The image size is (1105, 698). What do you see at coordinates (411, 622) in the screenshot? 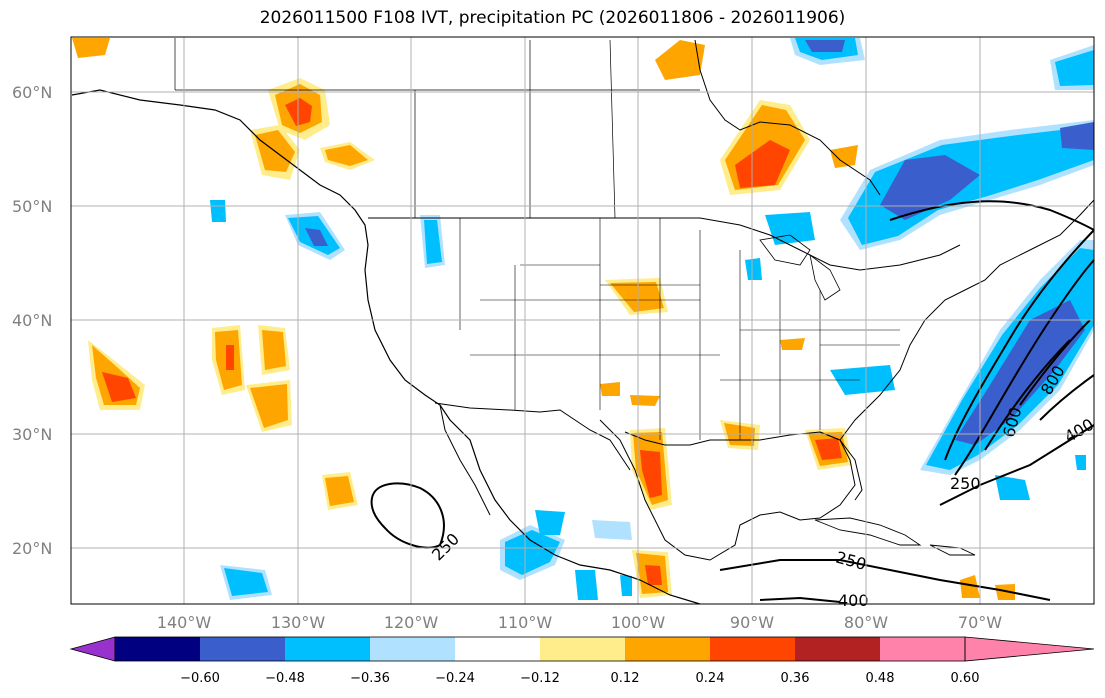
I see `lon-label: 120°W` at bounding box center [411, 622].